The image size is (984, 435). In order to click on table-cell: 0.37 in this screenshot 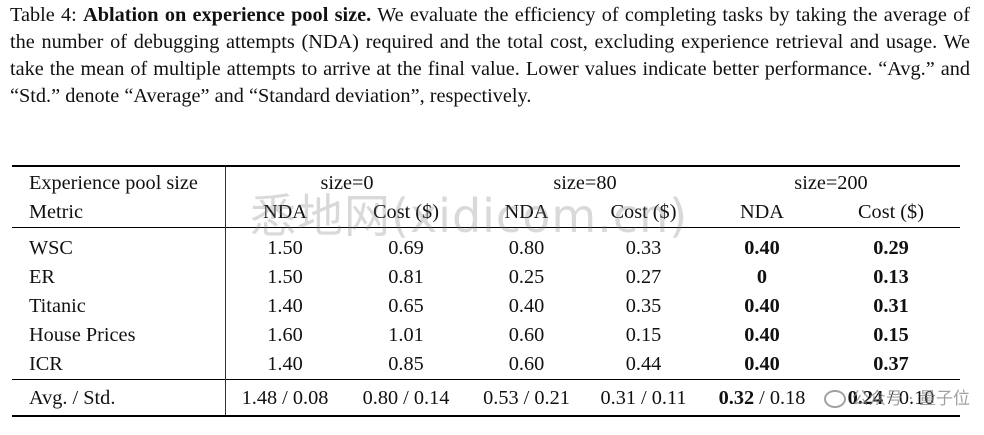, I will do `click(891, 364)`.